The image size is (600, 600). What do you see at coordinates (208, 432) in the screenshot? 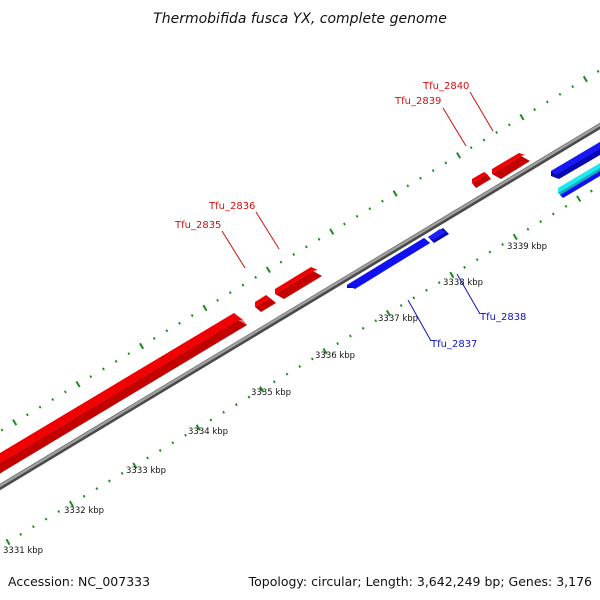
I see `scale-label-3334: 3334 kbp` at bounding box center [208, 432].